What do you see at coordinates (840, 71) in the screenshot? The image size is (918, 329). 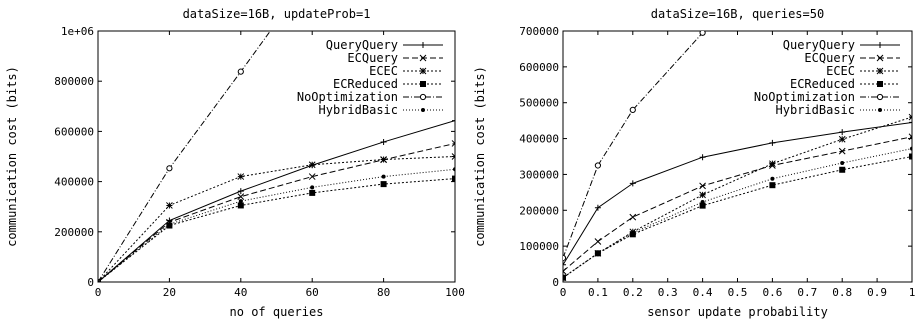 I see `legend-label: ECEC` at bounding box center [840, 71].